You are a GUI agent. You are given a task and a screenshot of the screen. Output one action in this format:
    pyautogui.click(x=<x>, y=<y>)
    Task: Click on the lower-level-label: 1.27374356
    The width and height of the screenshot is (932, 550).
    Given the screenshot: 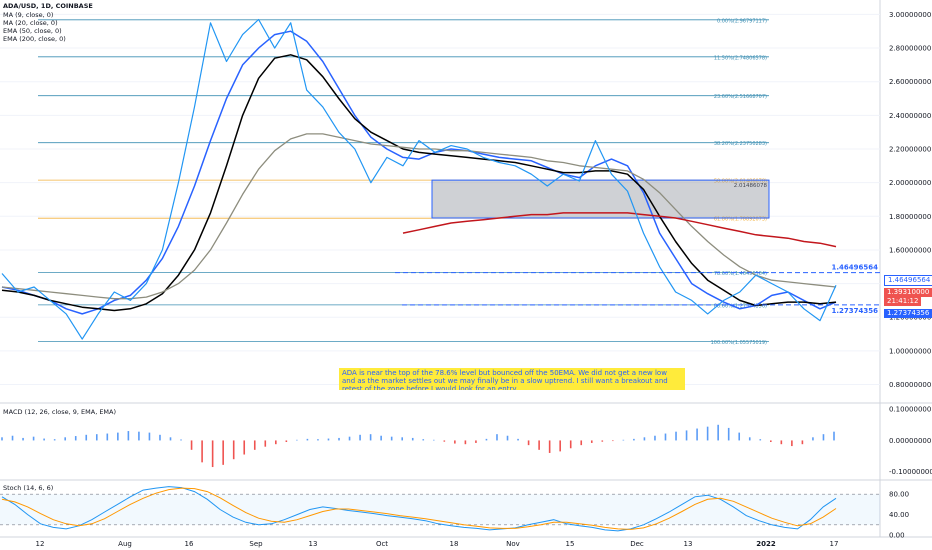 What is the action you would take?
    pyautogui.click(x=855, y=311)
    